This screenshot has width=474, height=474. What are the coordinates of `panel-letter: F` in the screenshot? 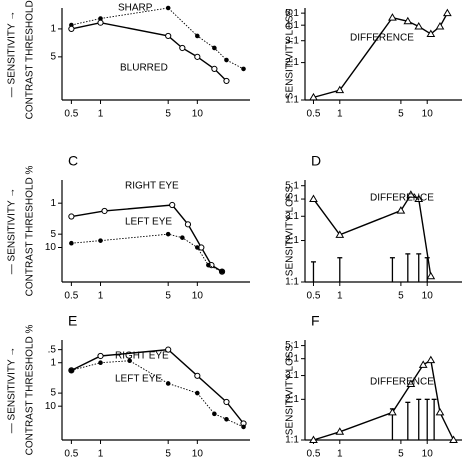 It's located at (315, 321).